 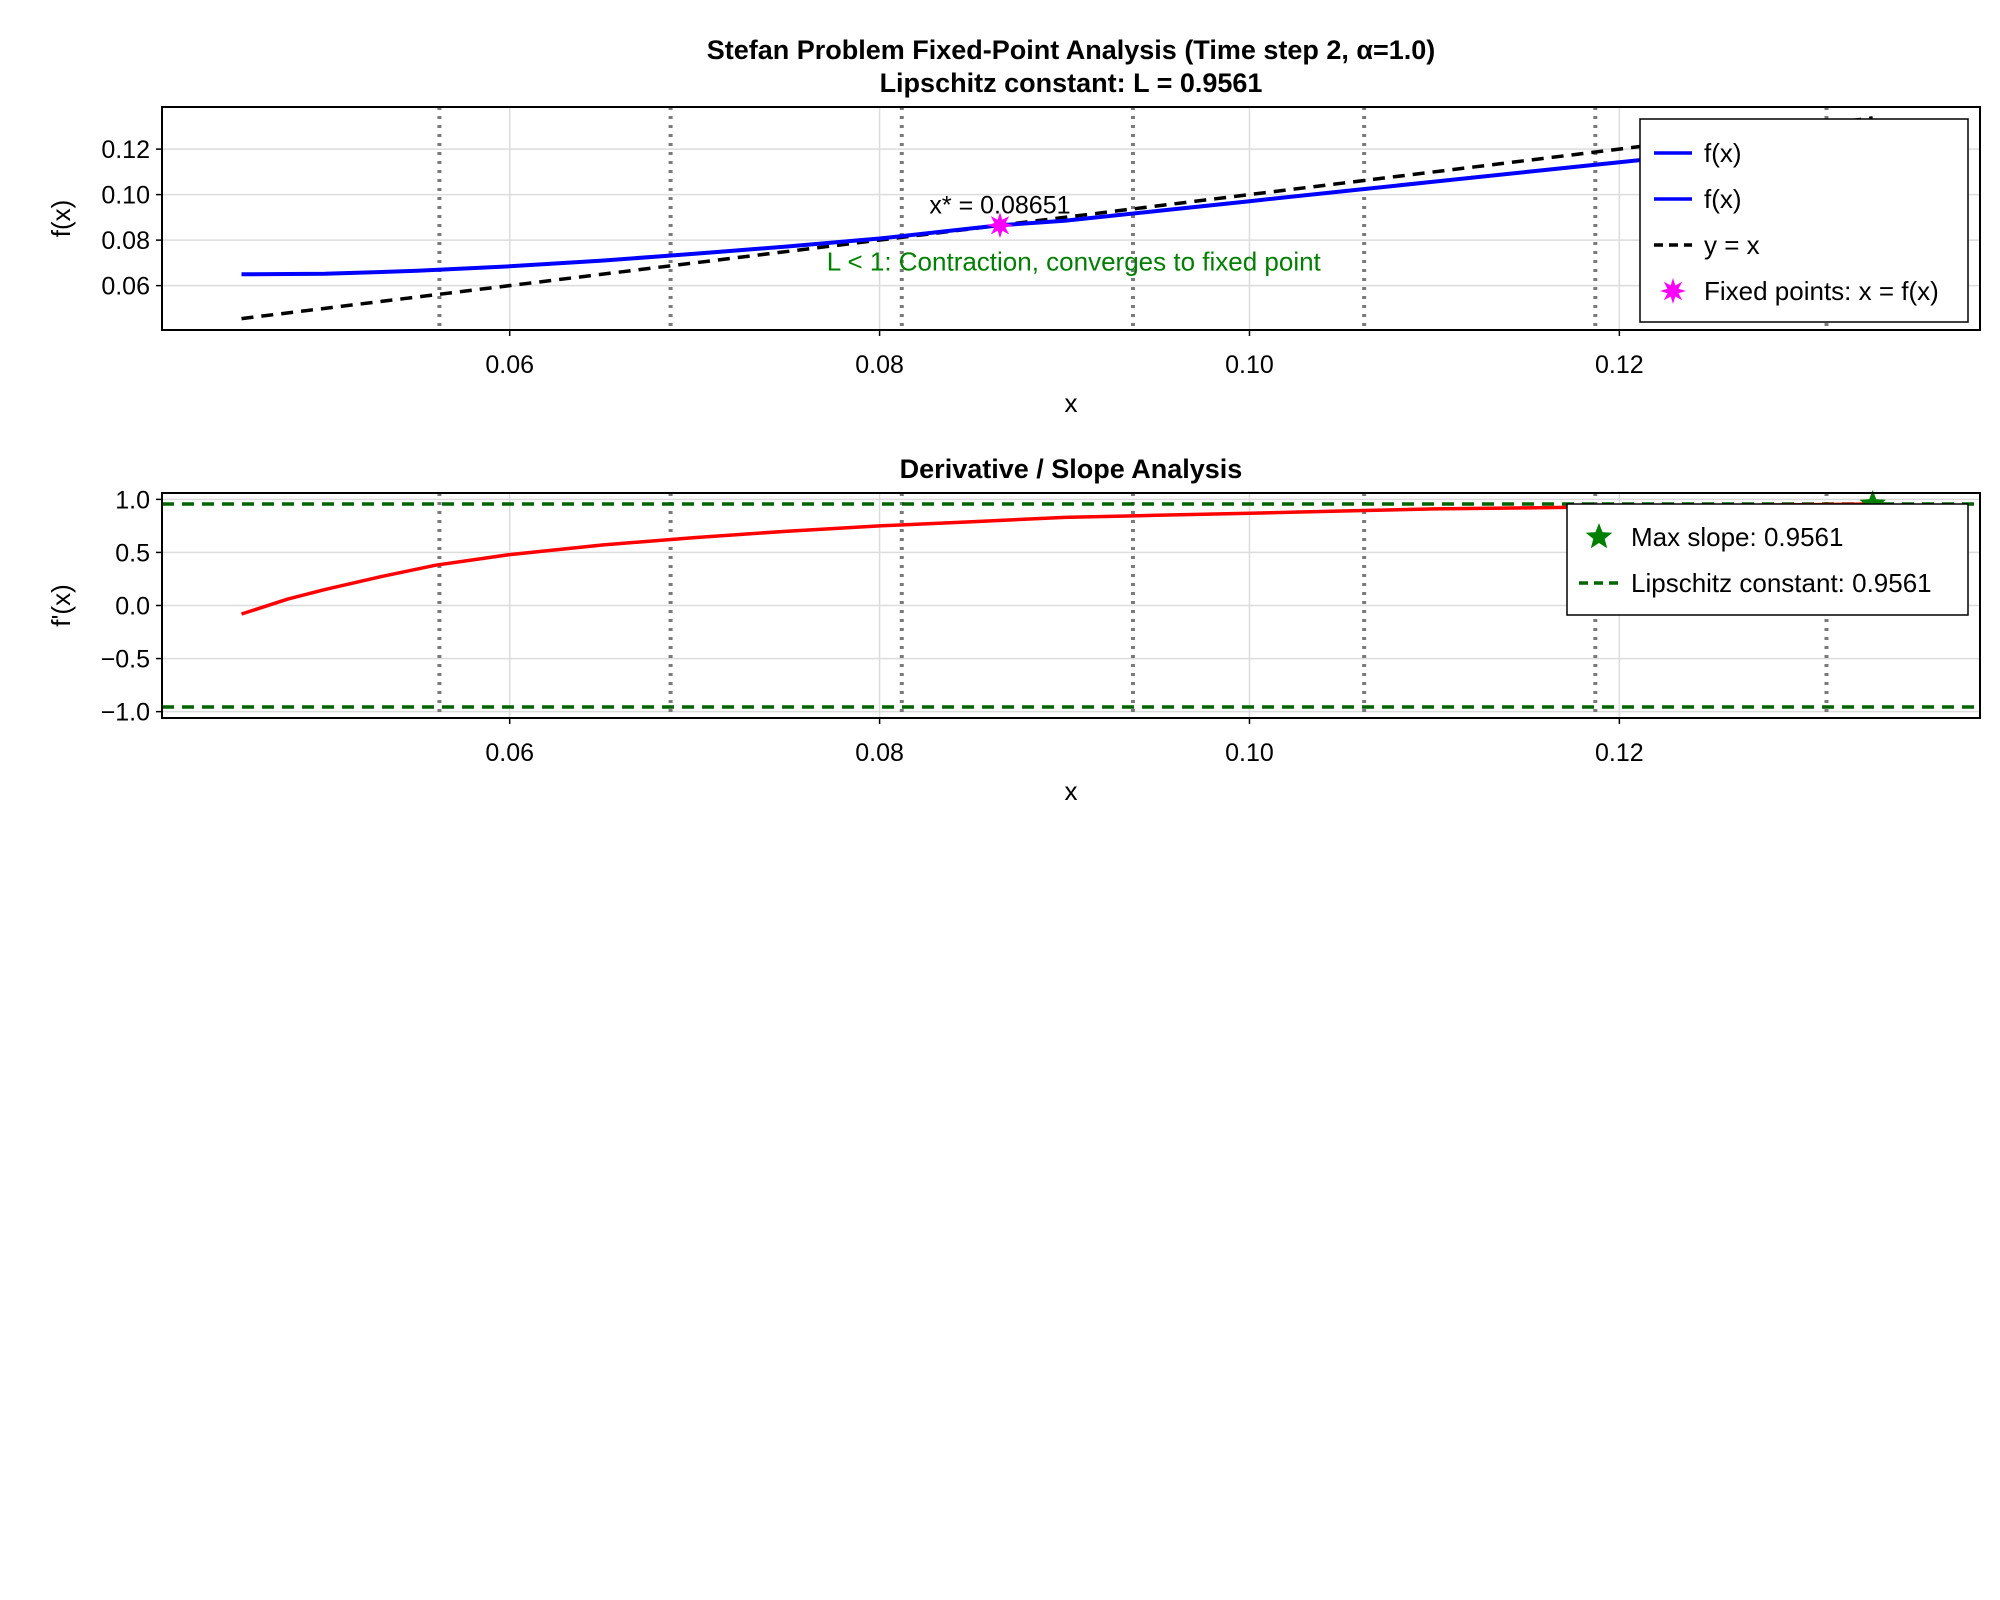 What do you see at coordinates (132, 500) in the screenshot?
I see `y-tick-label: 1.0` at bounding box center [132, 500].